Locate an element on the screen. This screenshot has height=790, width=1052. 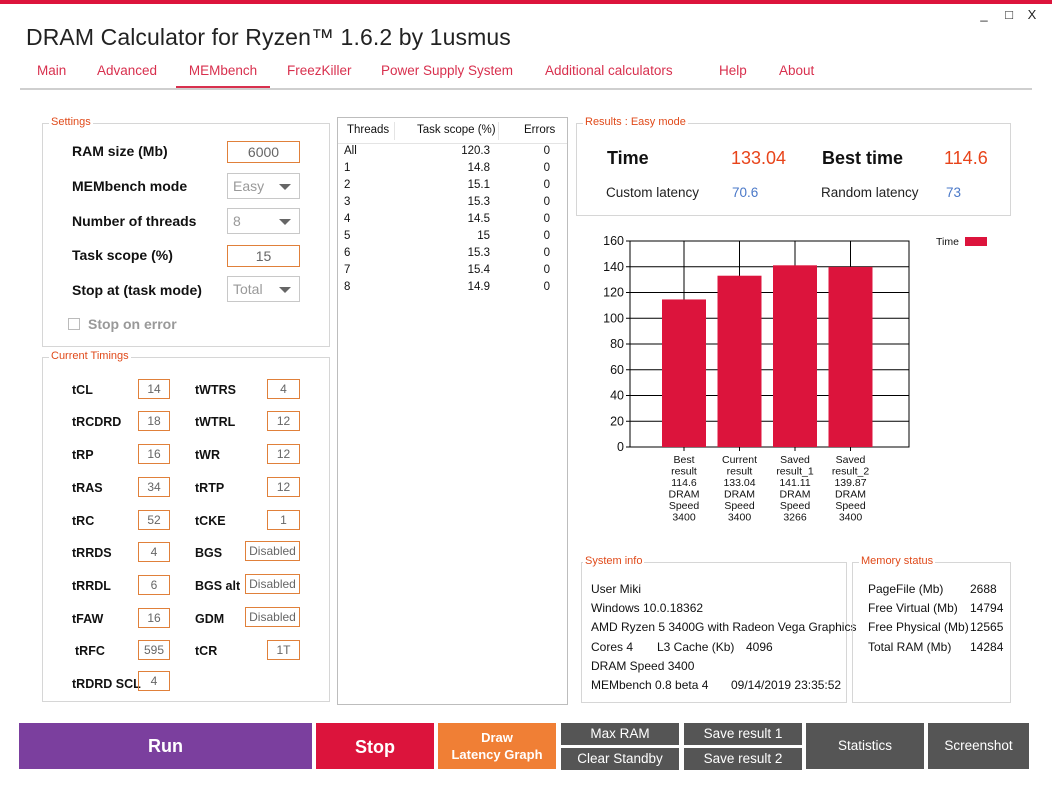
stop-on-error-checkbox is located at coordinates (74, 324).